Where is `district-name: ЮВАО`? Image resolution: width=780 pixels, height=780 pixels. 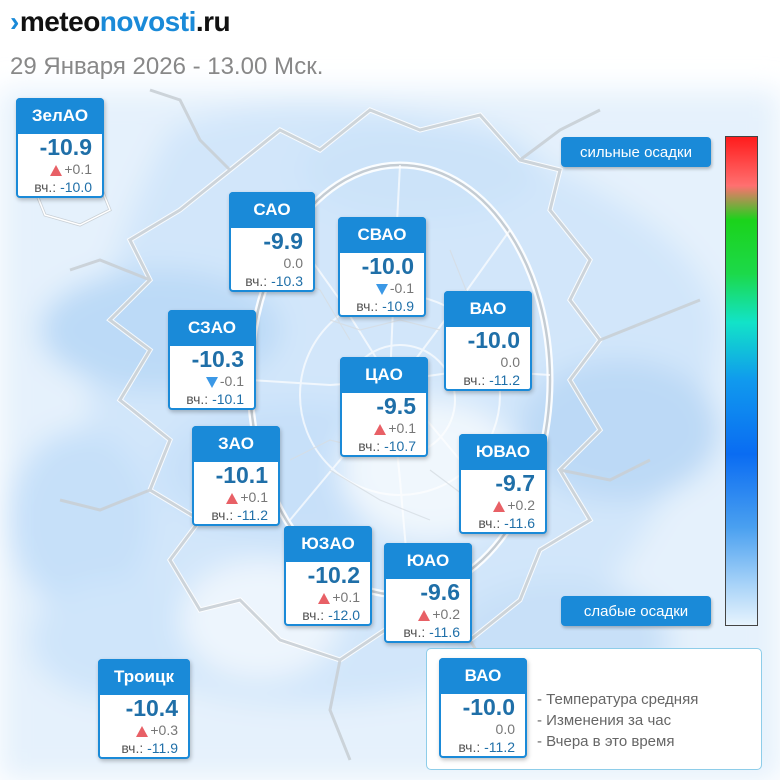 district-name: ЮВАО is located at coordinates (503, 452).